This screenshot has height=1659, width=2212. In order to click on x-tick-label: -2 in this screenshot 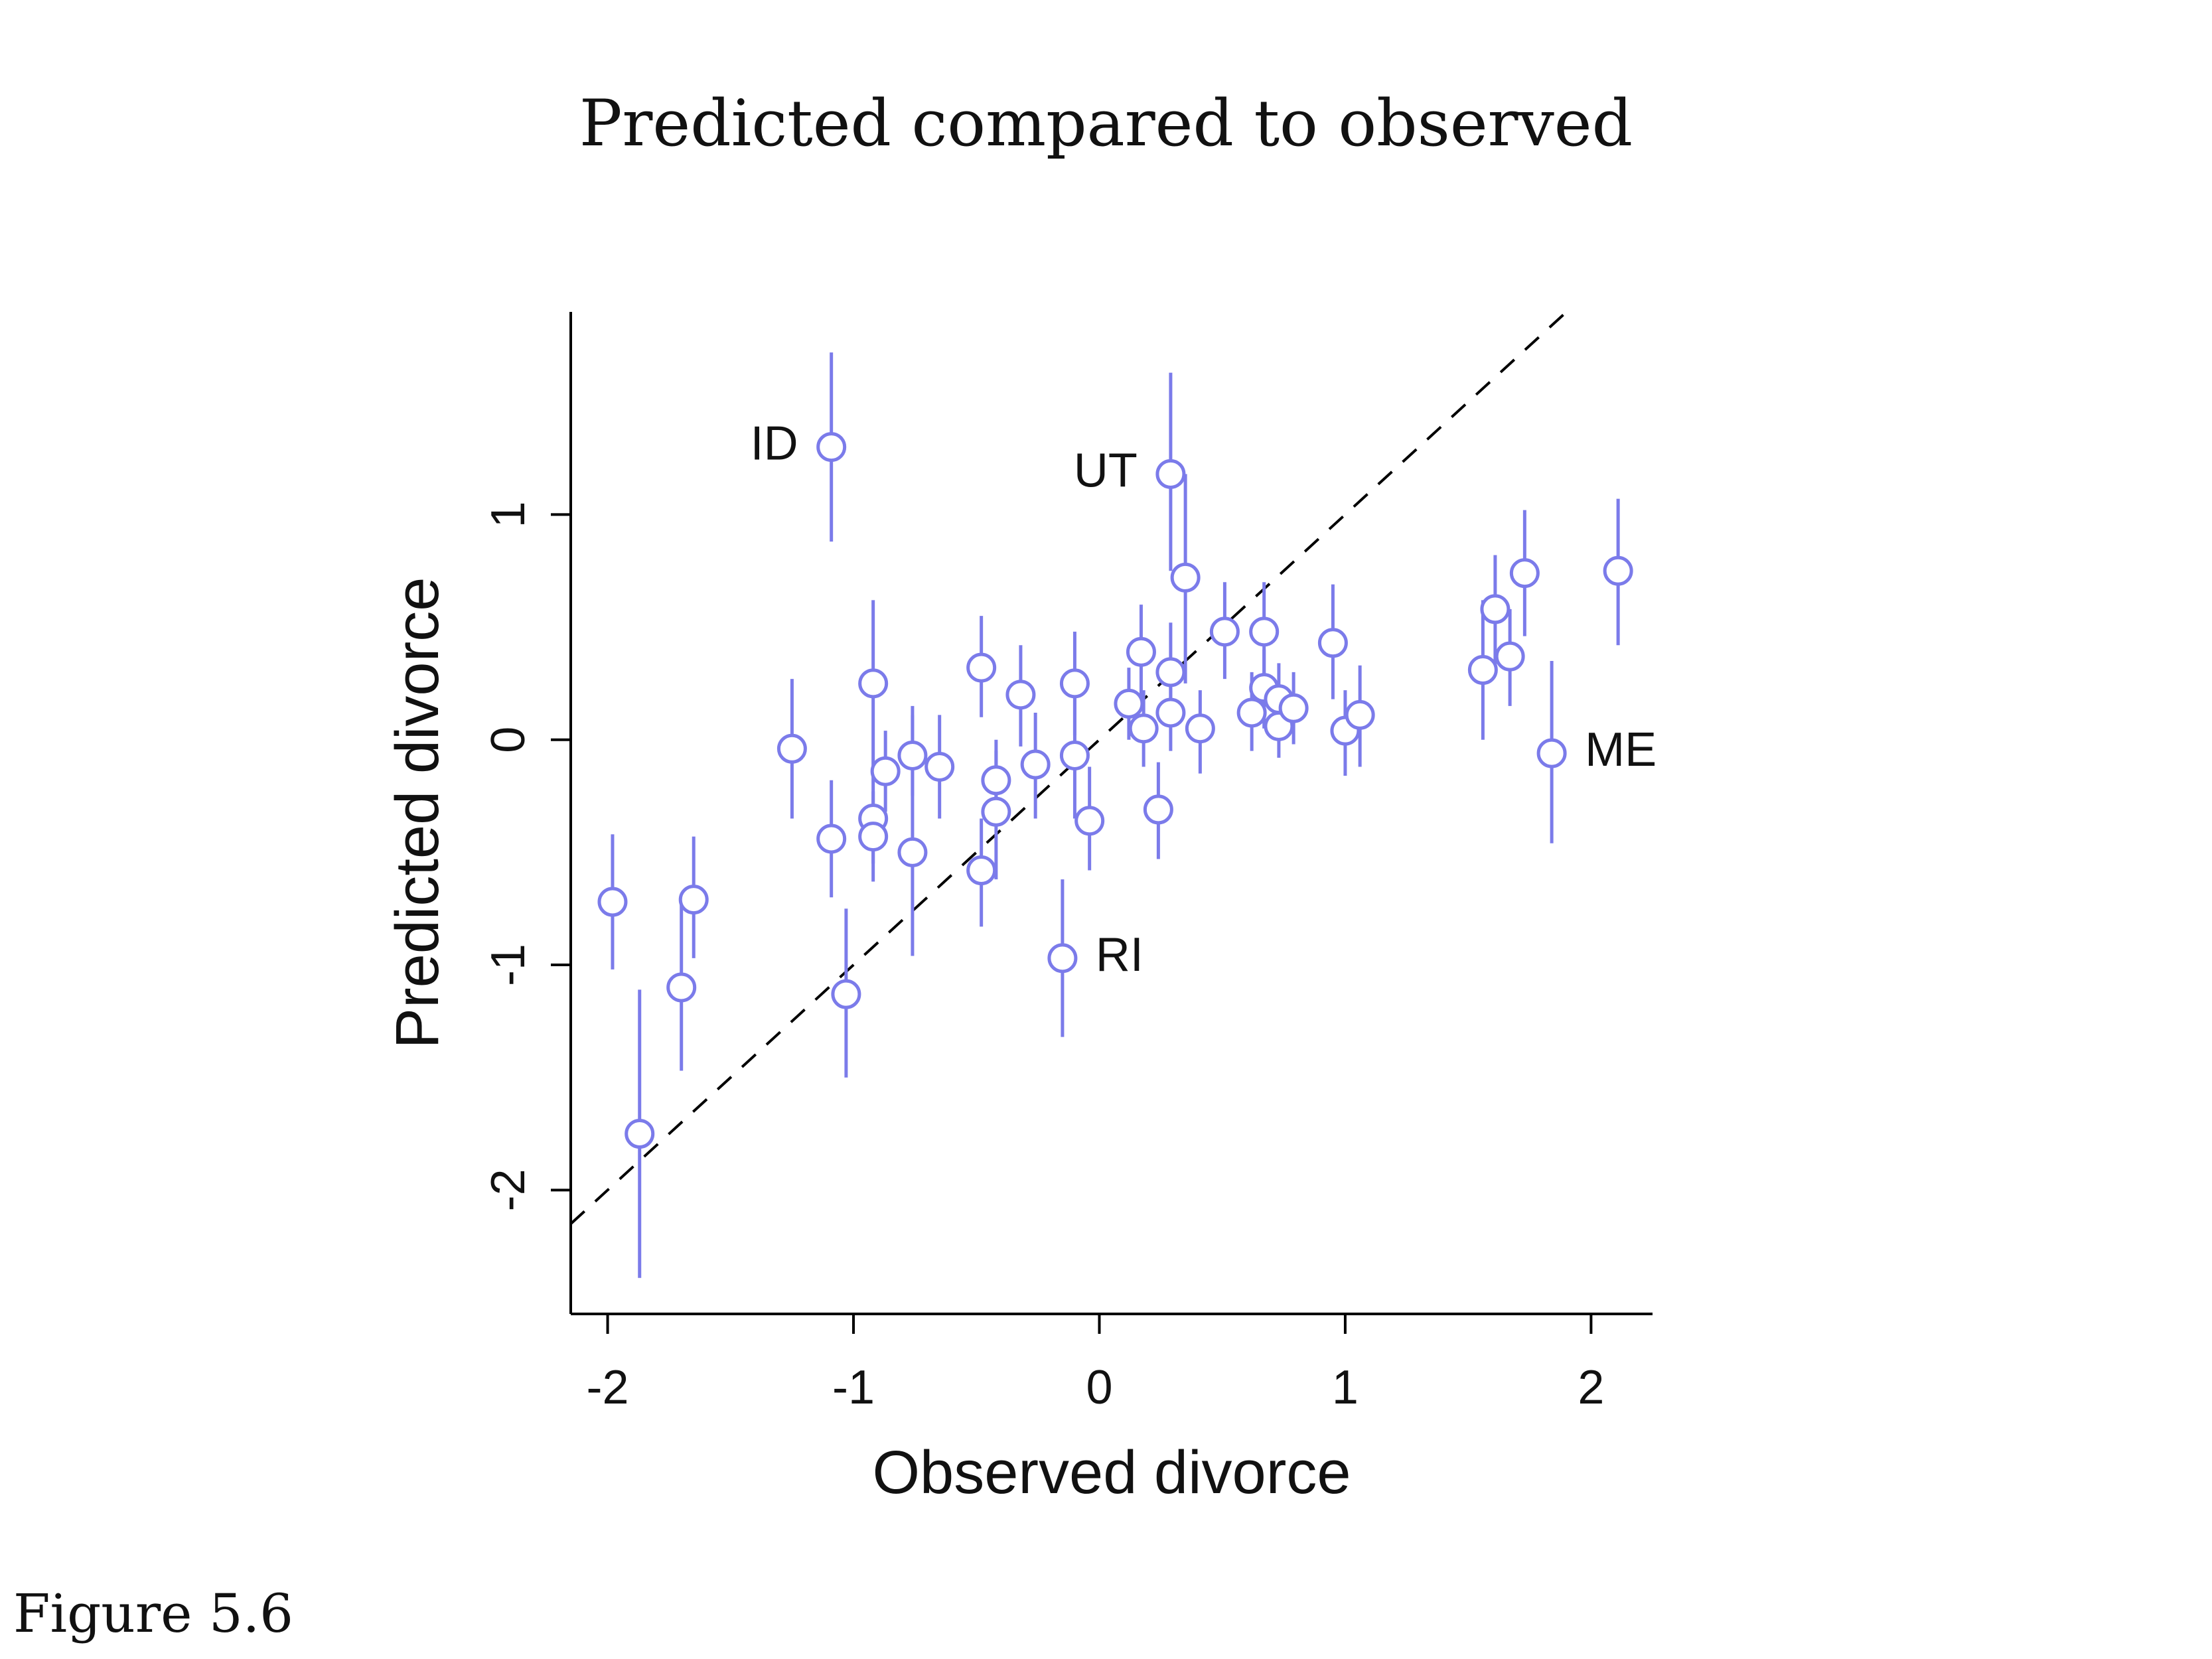, I will do `click(608, 1387)`.